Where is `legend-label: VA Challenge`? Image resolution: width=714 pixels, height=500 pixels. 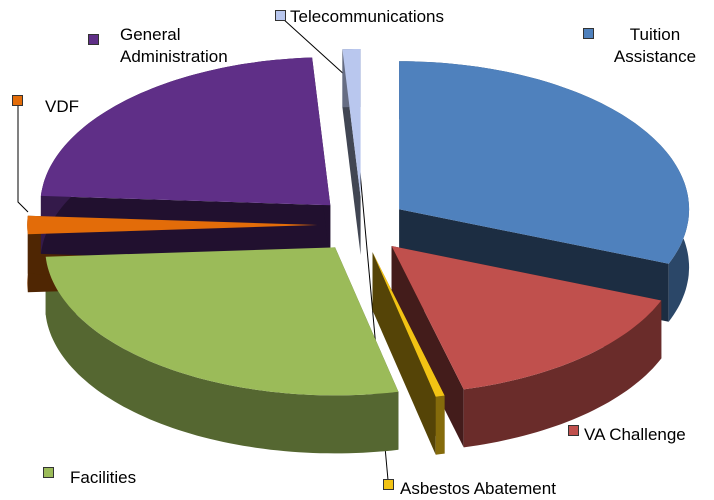 legend-label: VA Challenge is located at coordinates (635, 434).